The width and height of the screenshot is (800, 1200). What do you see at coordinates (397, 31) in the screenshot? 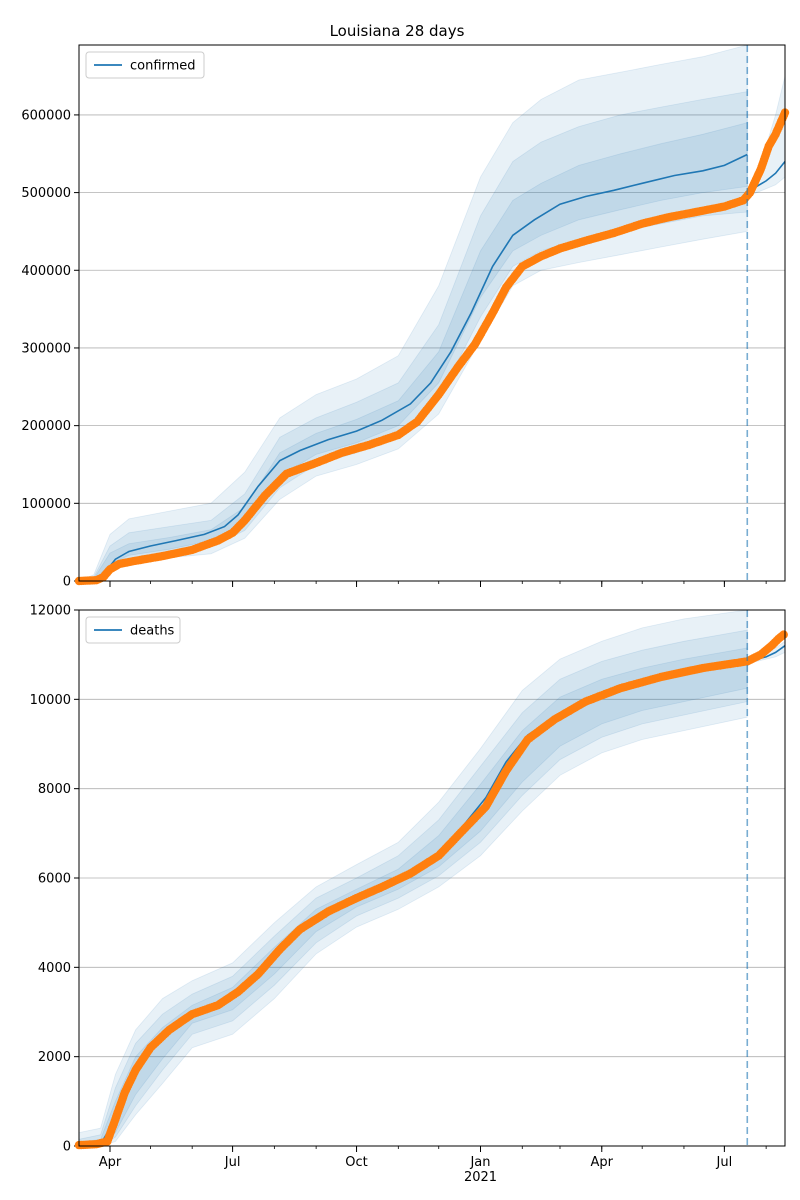
I see `chart-title: Louisiana 28 days` at bounding box center [397, 31].